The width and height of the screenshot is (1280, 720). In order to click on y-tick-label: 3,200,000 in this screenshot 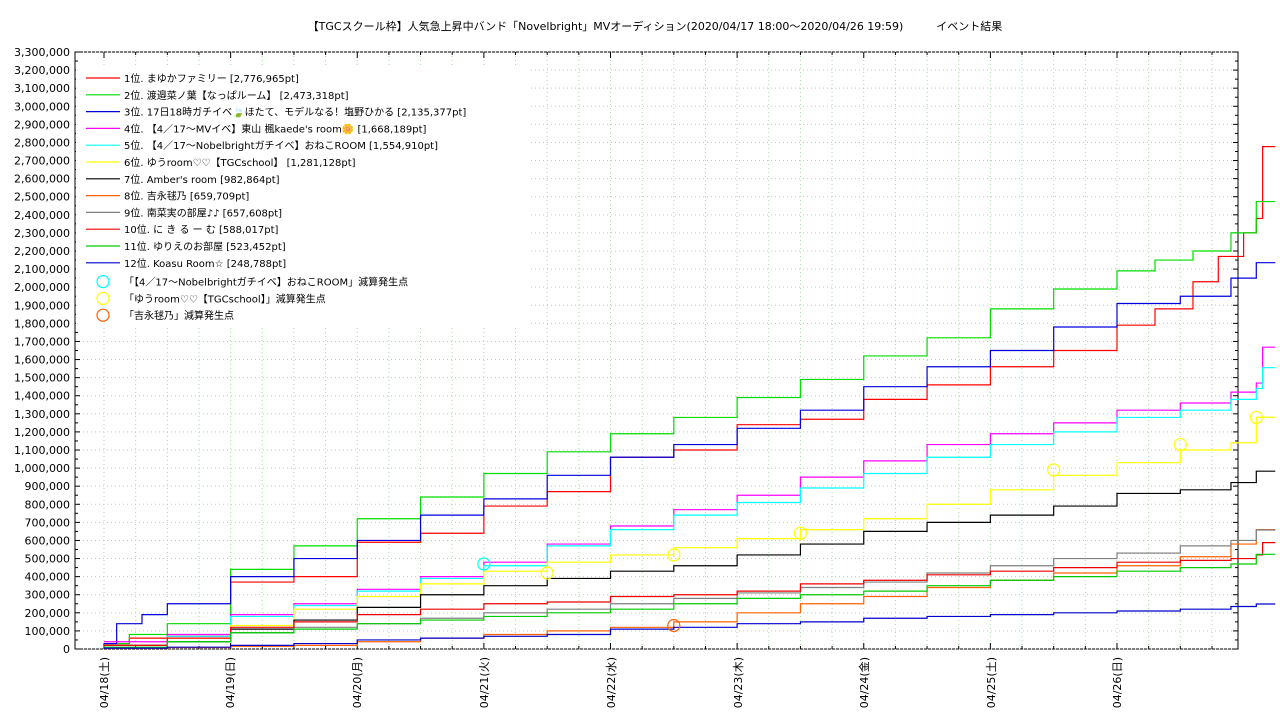, I will do `click(42, 70)`.